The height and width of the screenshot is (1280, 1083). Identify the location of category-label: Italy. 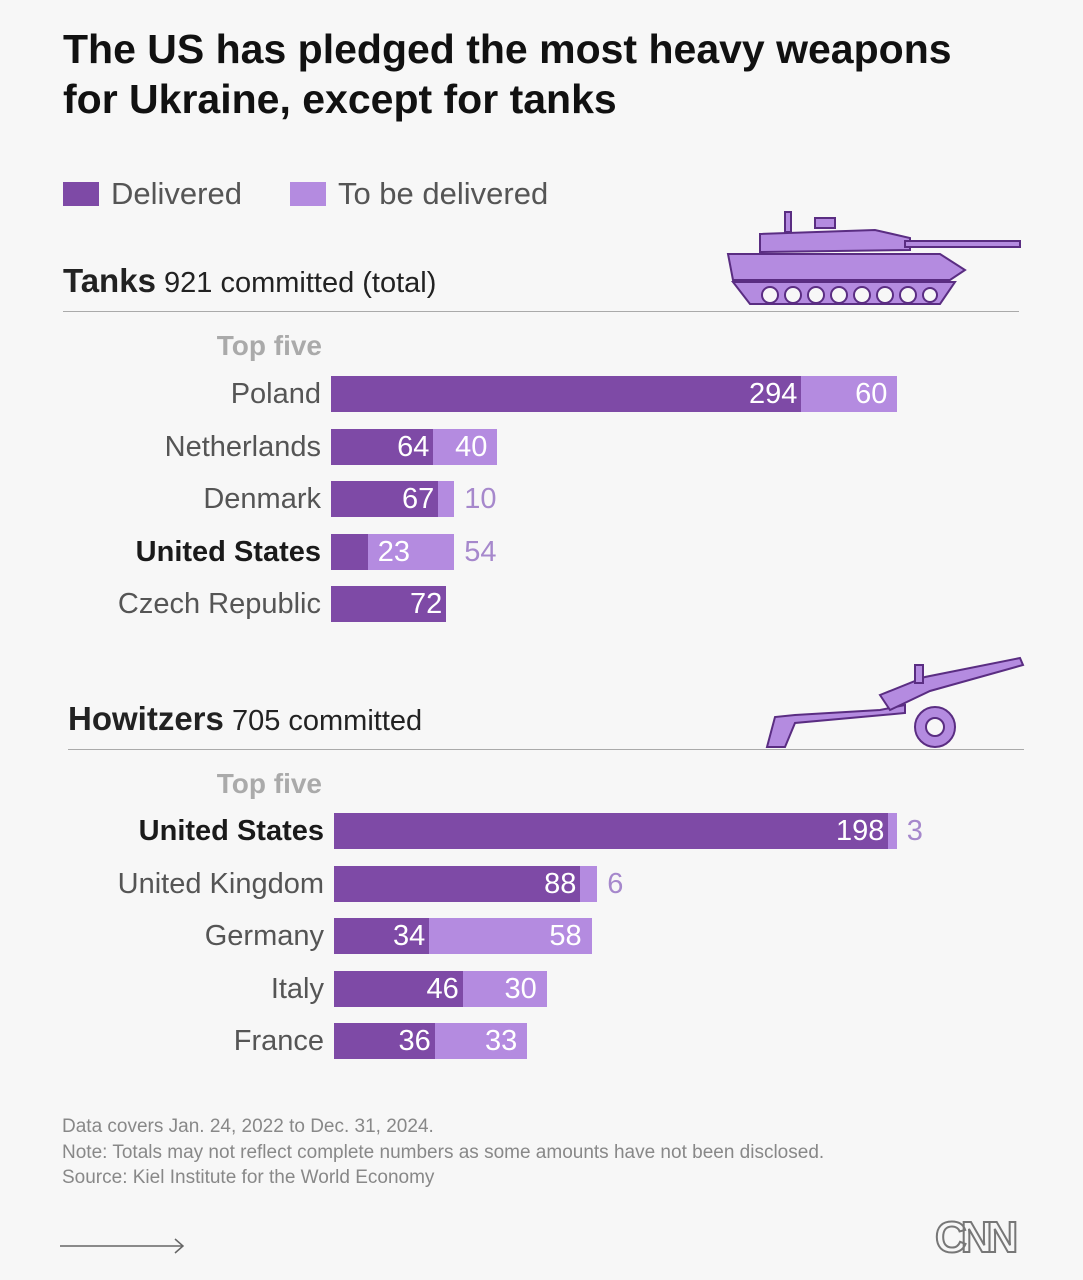
(297, 988).